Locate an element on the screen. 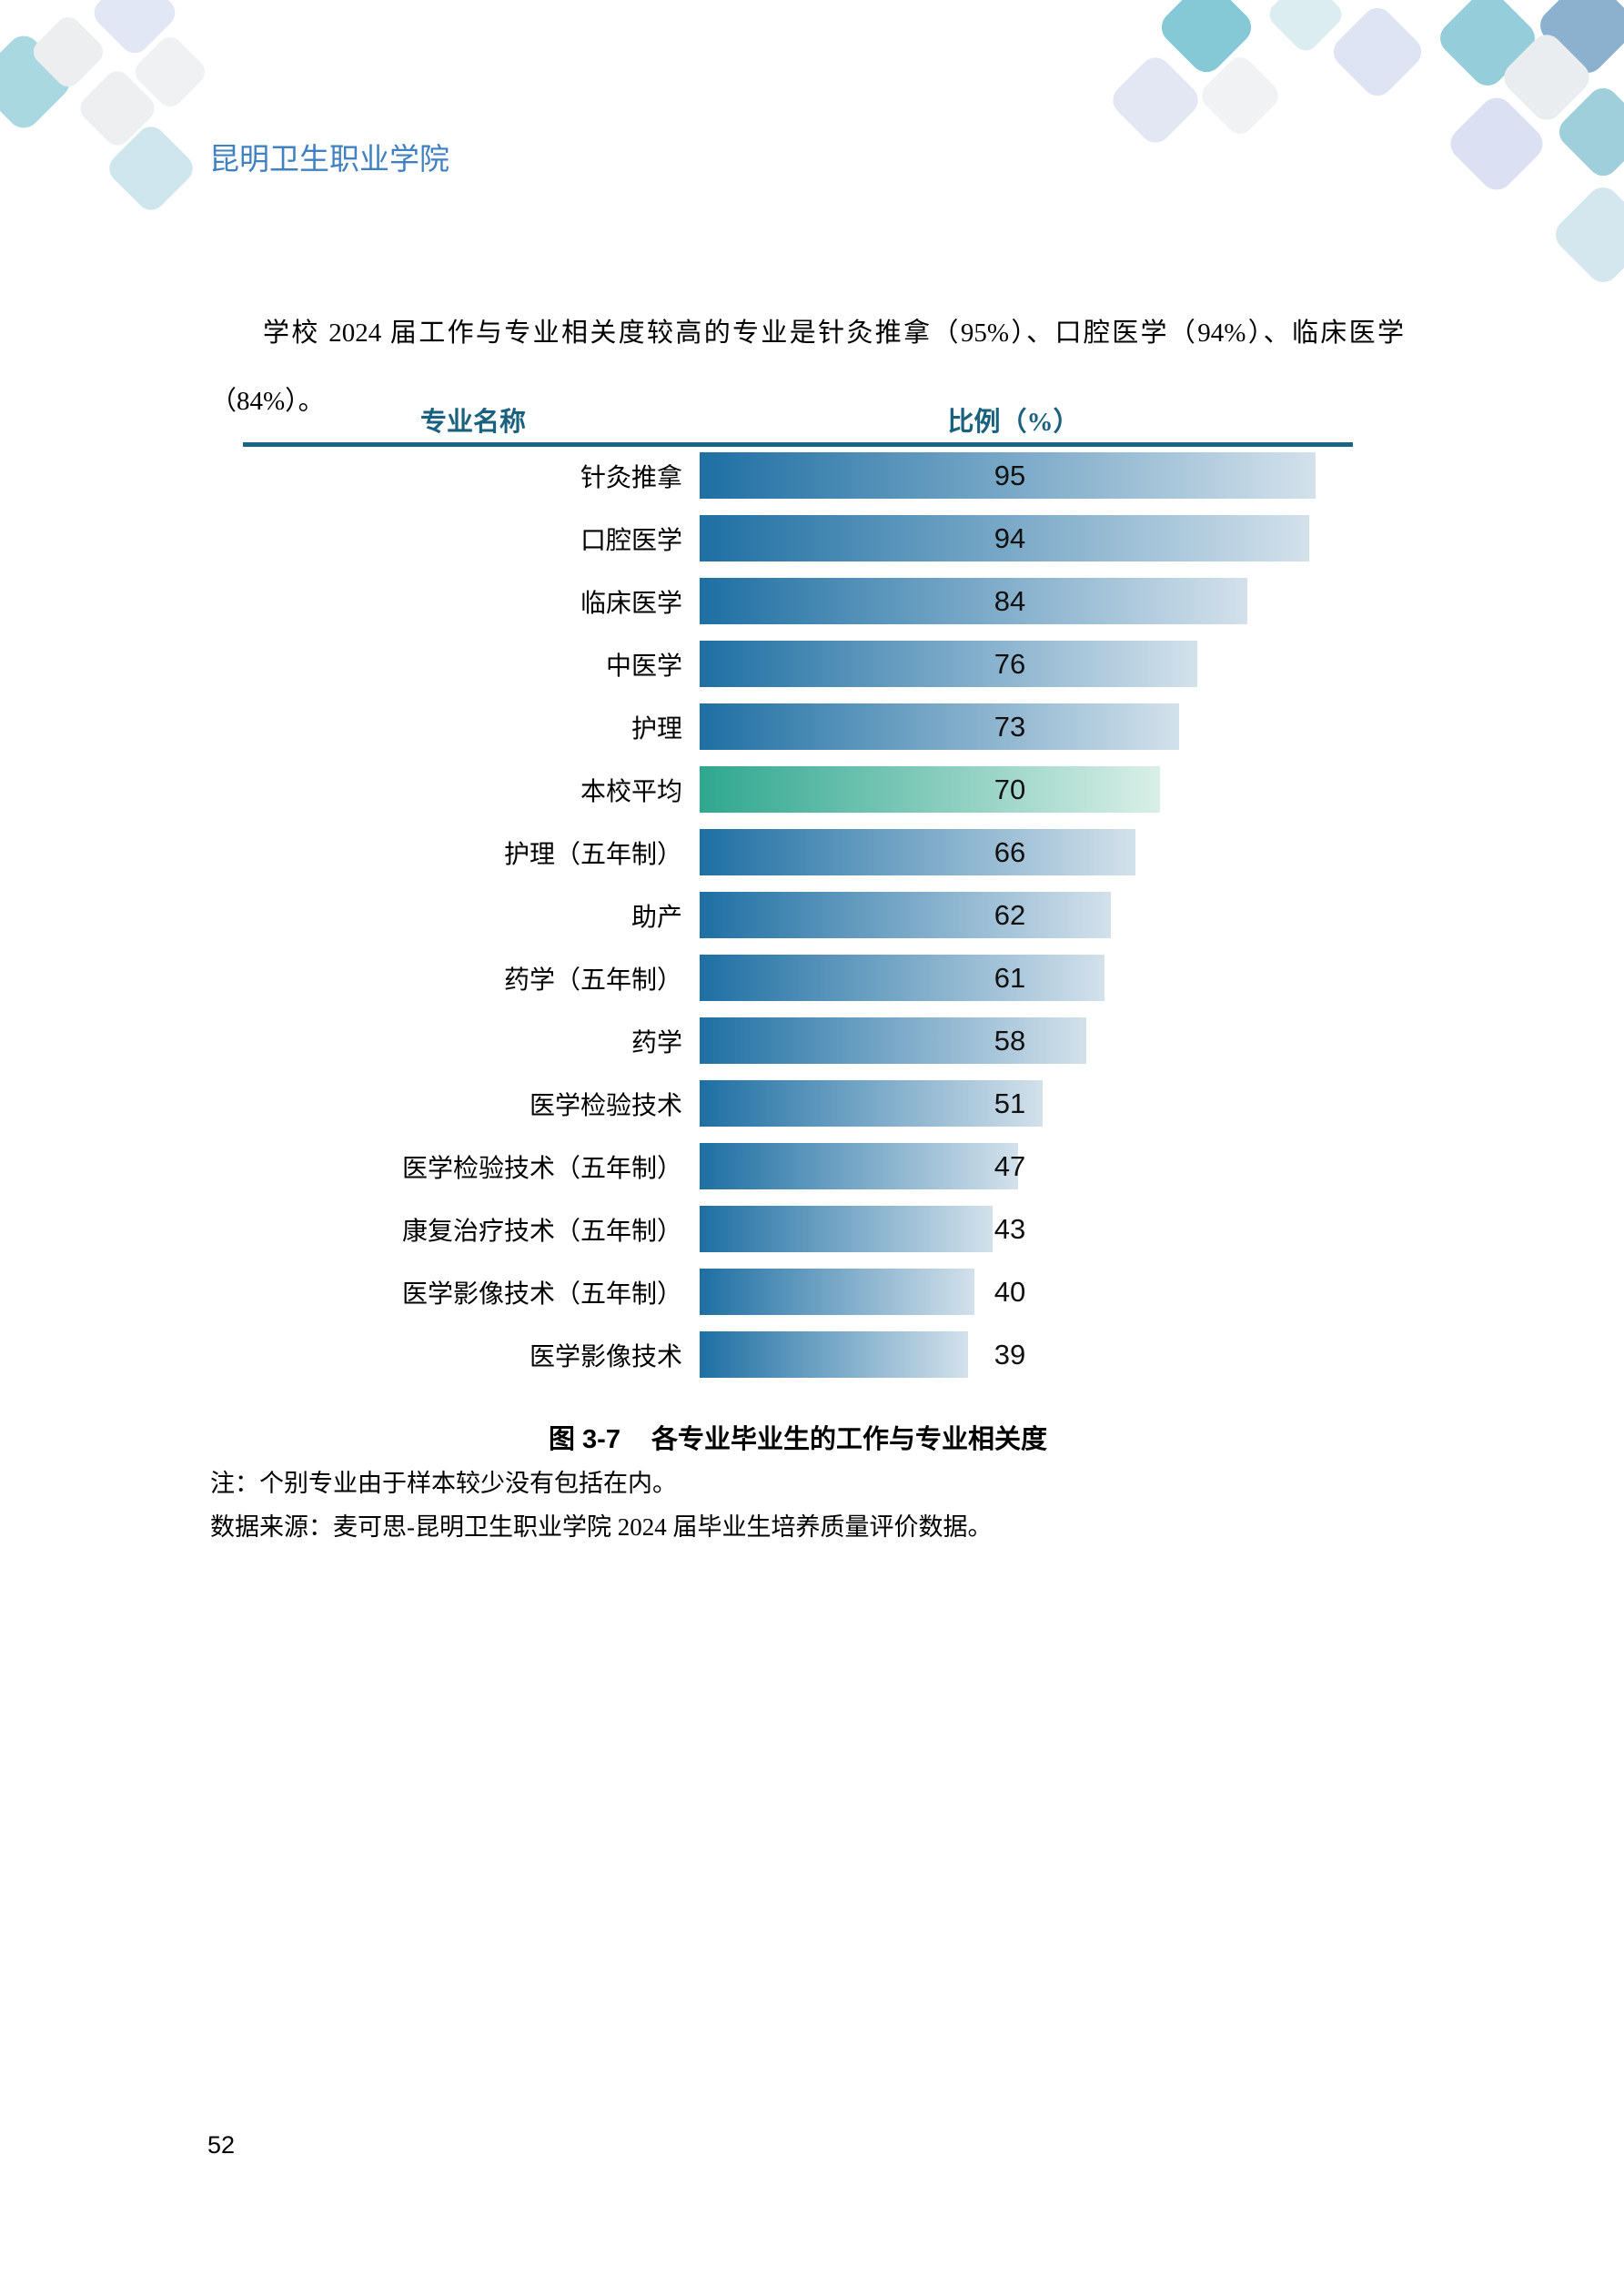  chart-row: 医学检验技术（五年制） 47 is located at coordinates (798, 1166).